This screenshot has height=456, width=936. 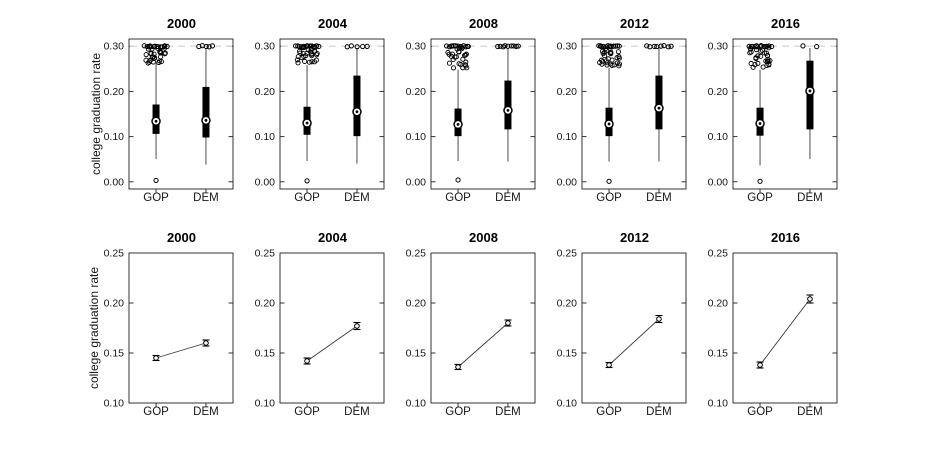 I want to click on panel-title: 2008, so click(x=483, y=23).